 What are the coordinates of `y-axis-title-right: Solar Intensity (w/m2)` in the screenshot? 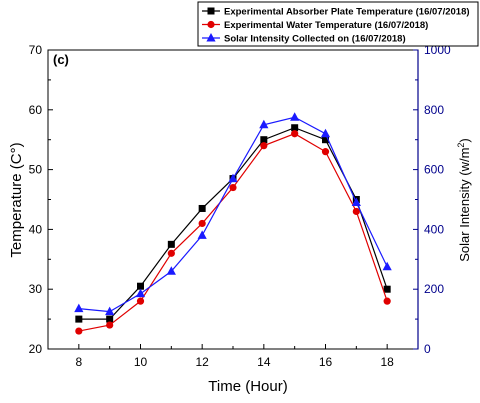 It's located at (464, 200).